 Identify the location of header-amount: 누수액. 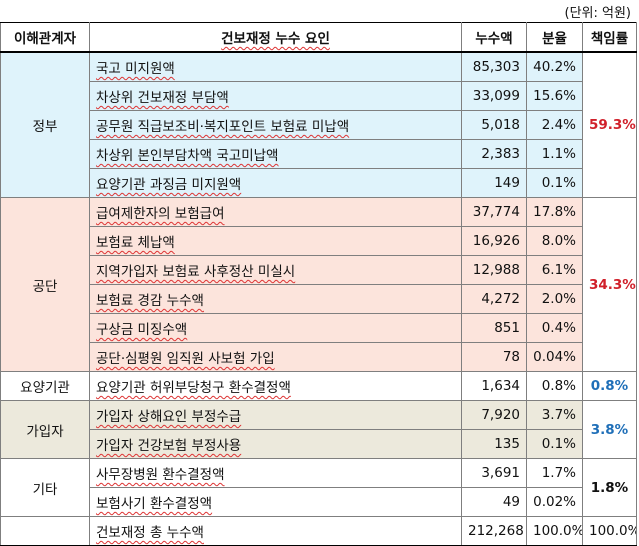
(494, 37).